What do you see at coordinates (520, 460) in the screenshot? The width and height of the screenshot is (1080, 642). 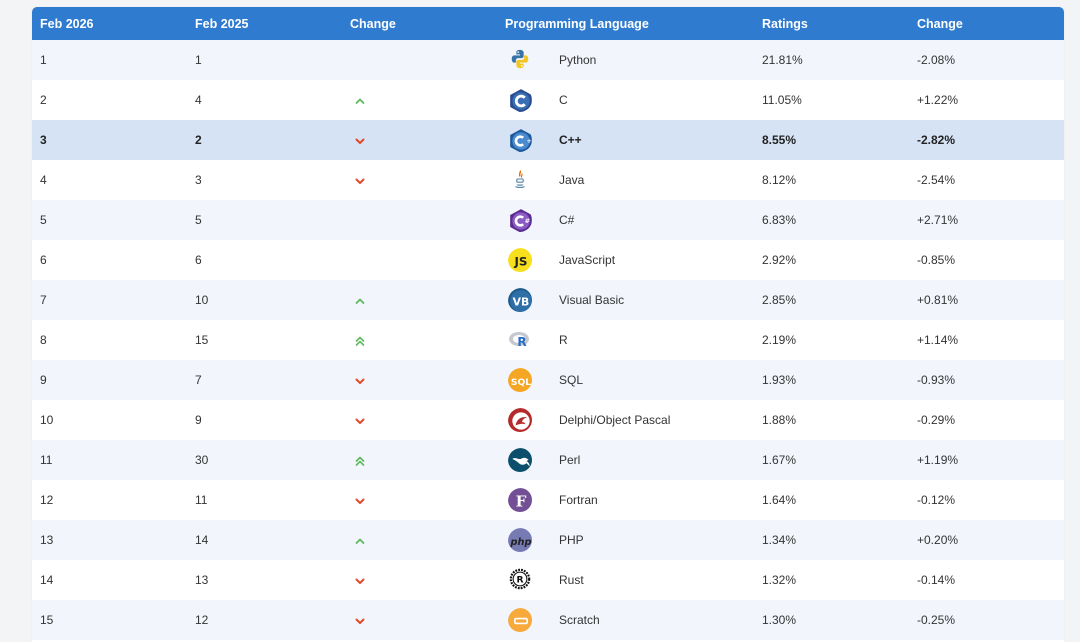 I see `perl-icon` at bounding box center [520, 460].